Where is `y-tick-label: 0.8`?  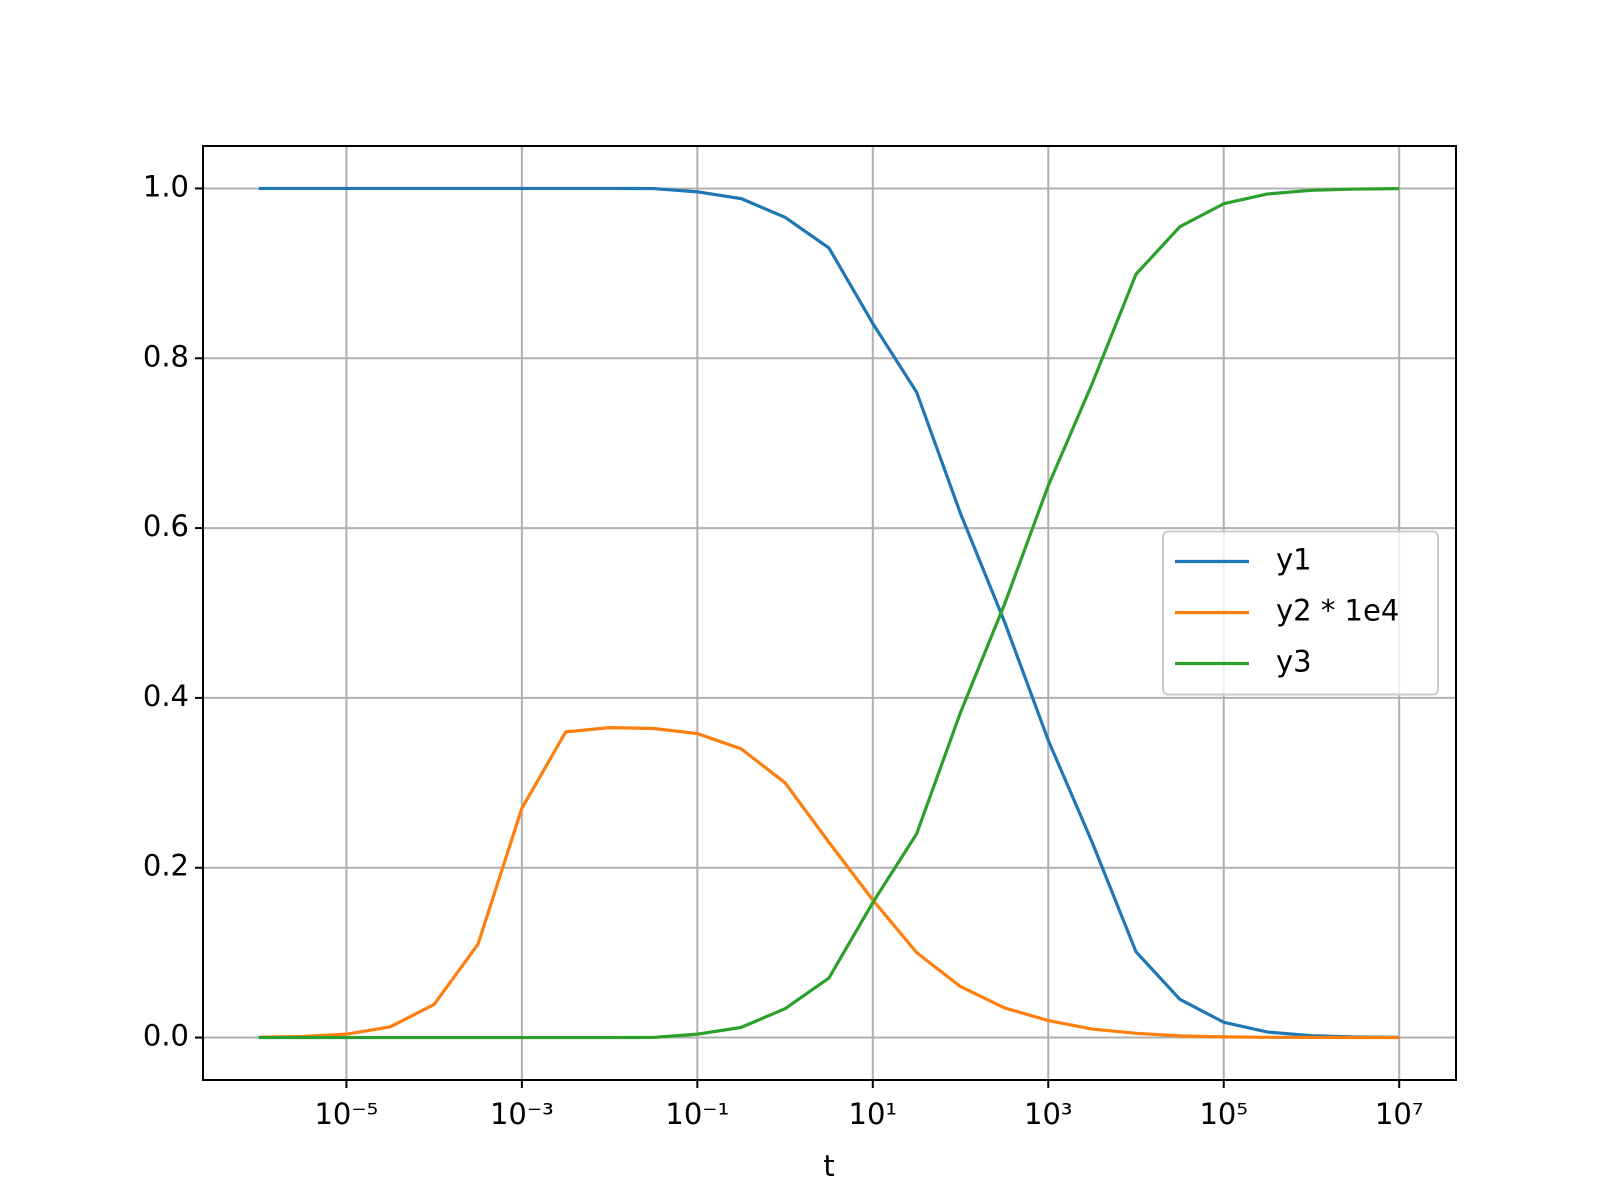
y-tick-label: 0.8 is located at coordinates (166, 356).